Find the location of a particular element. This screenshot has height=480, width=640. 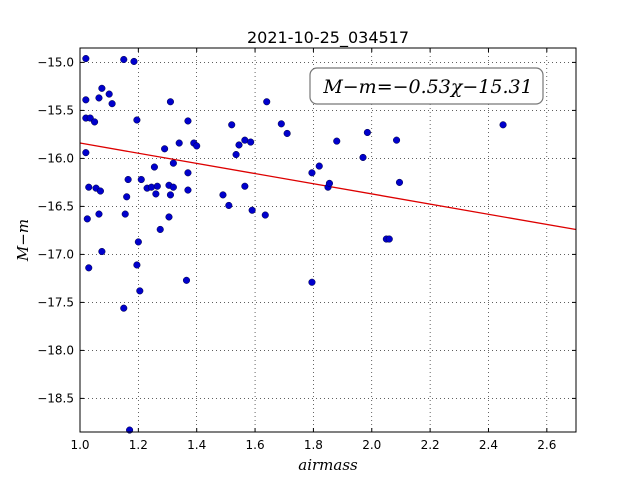

chart-title: 2021-10-25_034517 is located at coordinates (328, 38).